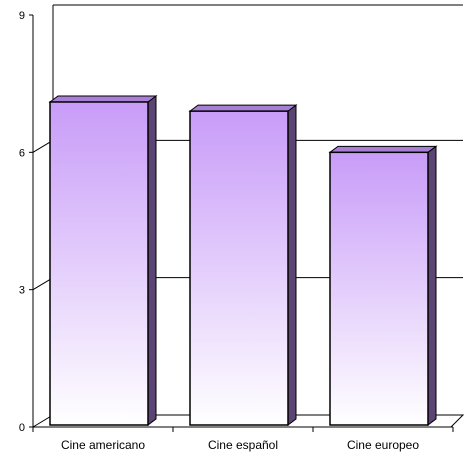  What do you see at coordinates (383, 445) in the screenshot?
I see `x-category-label: Cine europeo` at bounding box center [383, 445].